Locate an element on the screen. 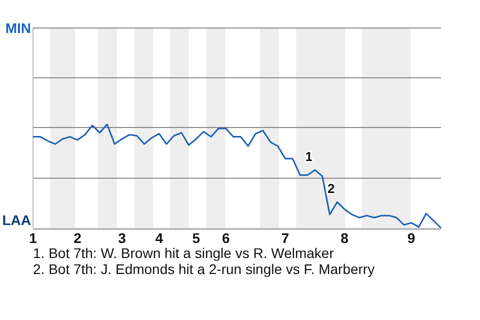  x-tick-label: 7 is located at coordinates (285, 238).